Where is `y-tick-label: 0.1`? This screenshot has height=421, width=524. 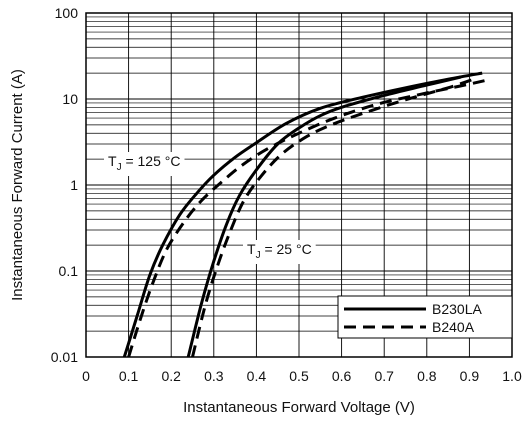
y-tick-label: 0.1 is located at coordinates (69, 271).